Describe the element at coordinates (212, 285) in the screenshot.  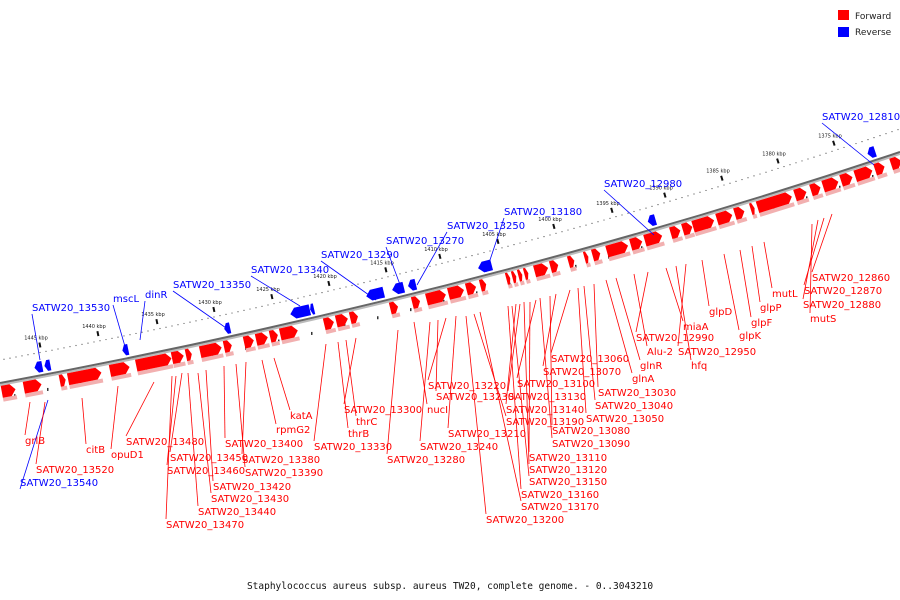
I see `gene-label-satw20_13350: SATW20_13350` at that location.